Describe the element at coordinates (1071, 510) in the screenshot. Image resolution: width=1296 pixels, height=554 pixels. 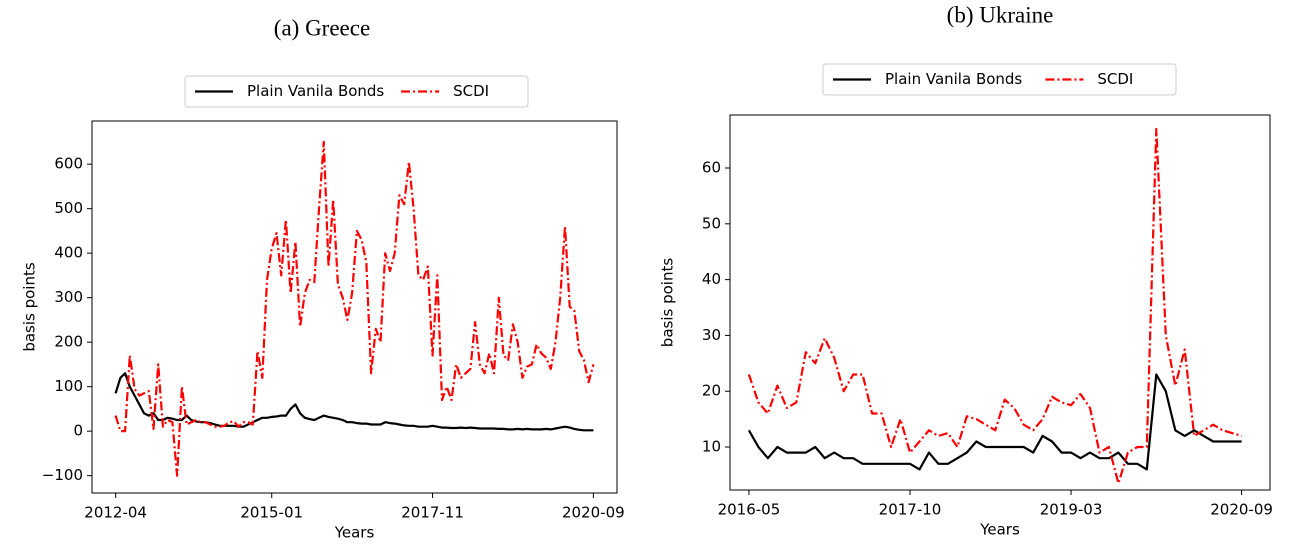
I see `x-tick-label: 2019-03` at that location.